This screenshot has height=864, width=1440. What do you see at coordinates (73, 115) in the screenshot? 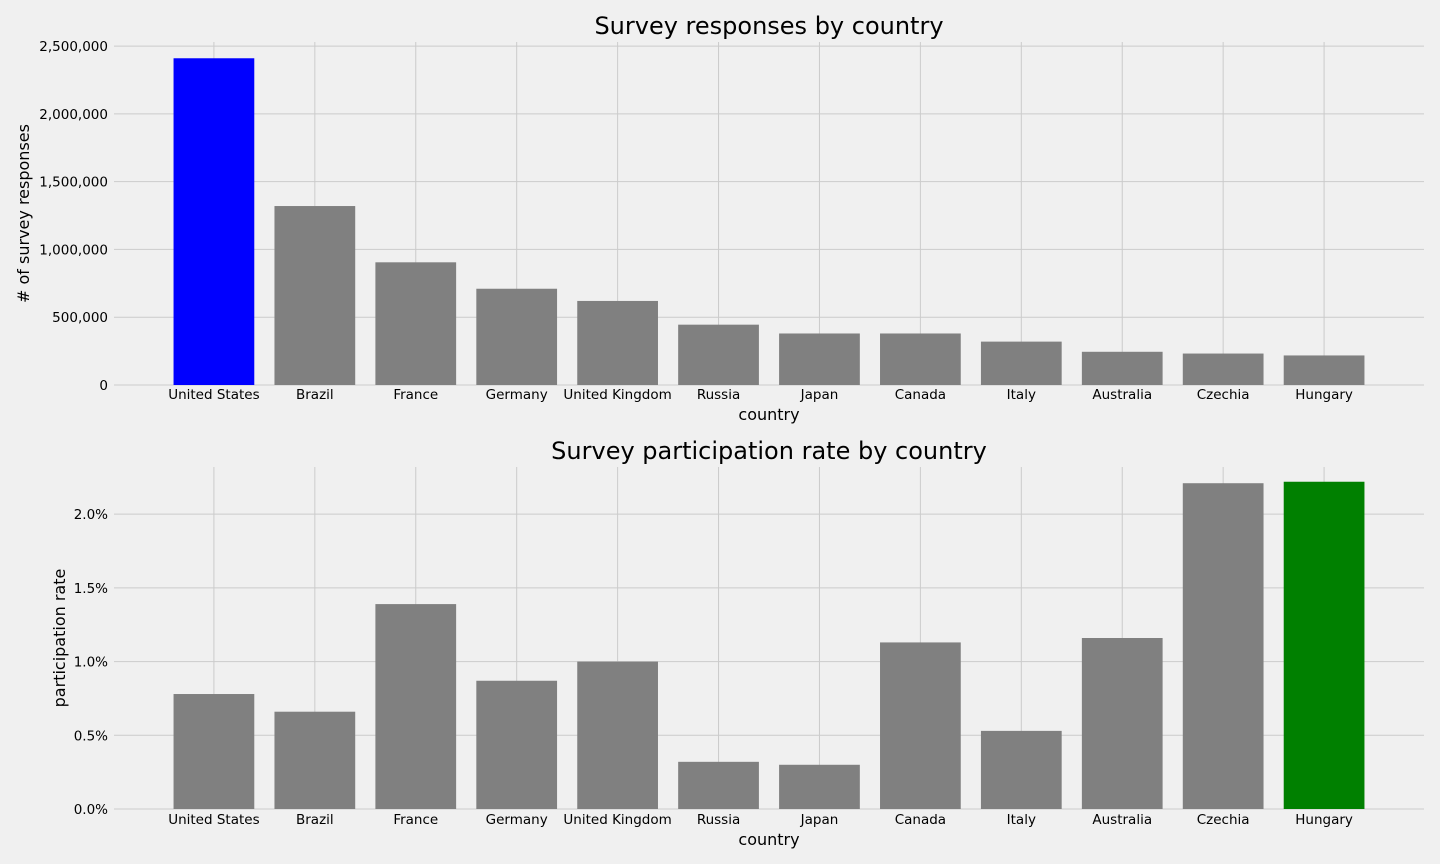
I see `y-tick-label: 2,000,000` at bounding box center [73, 115].